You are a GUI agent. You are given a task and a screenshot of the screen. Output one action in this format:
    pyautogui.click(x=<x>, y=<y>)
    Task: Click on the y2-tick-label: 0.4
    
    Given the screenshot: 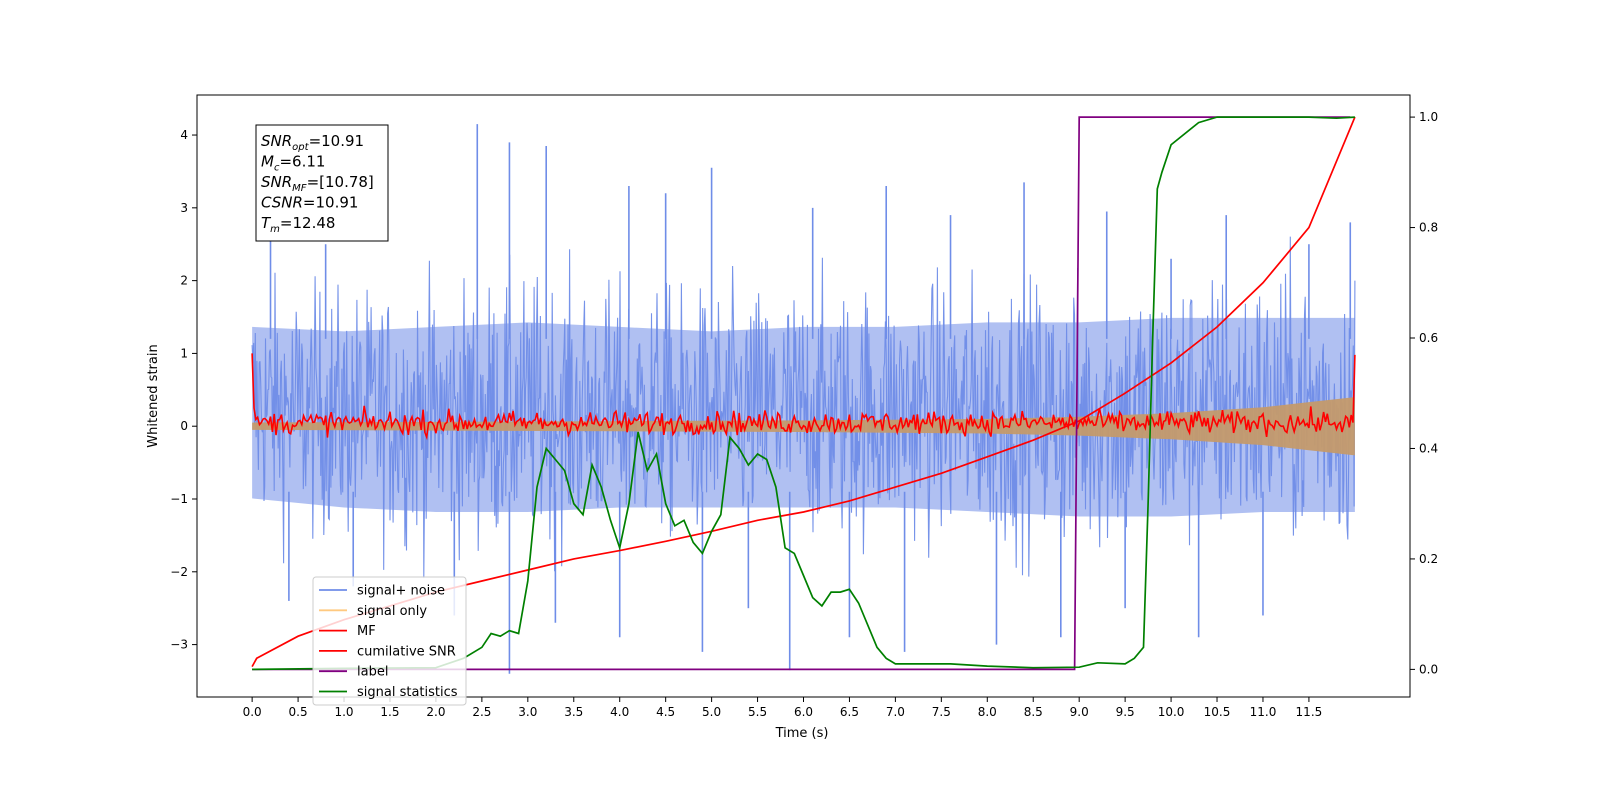 What is the action you would take?
    pyautogui.click(x=1428, y=448)
    